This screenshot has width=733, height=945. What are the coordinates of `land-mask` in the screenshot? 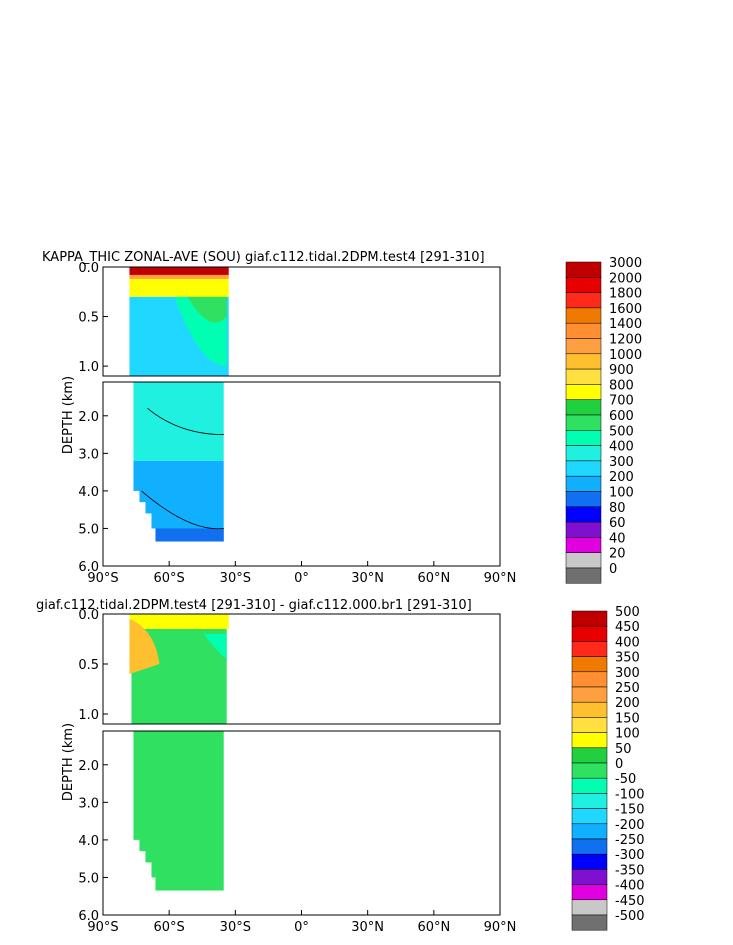 It's located at (179, 902).